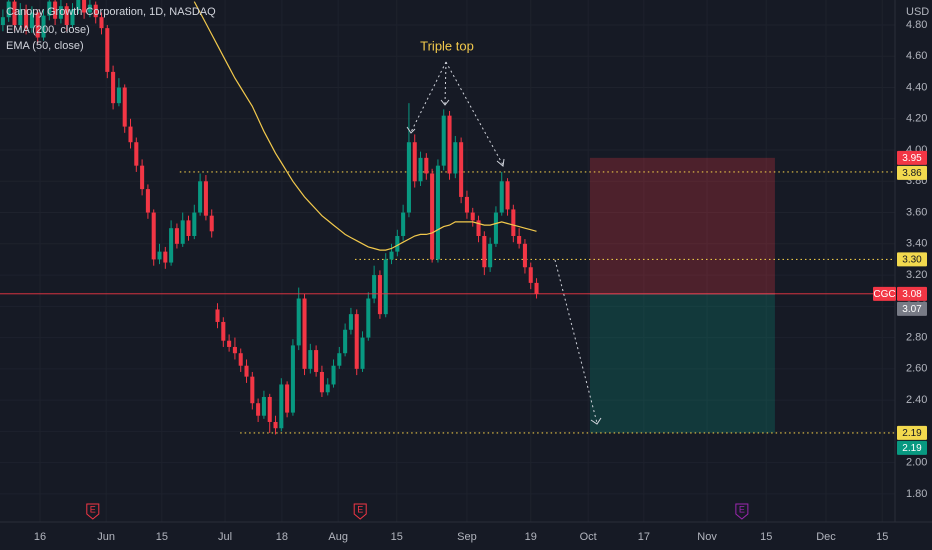 The height and width of the screenshot is (550, 932). What do you see at coordinates (282, 537) in the screenshot?
I see `x-tick-label: 18` at bounding box center [282, 537].